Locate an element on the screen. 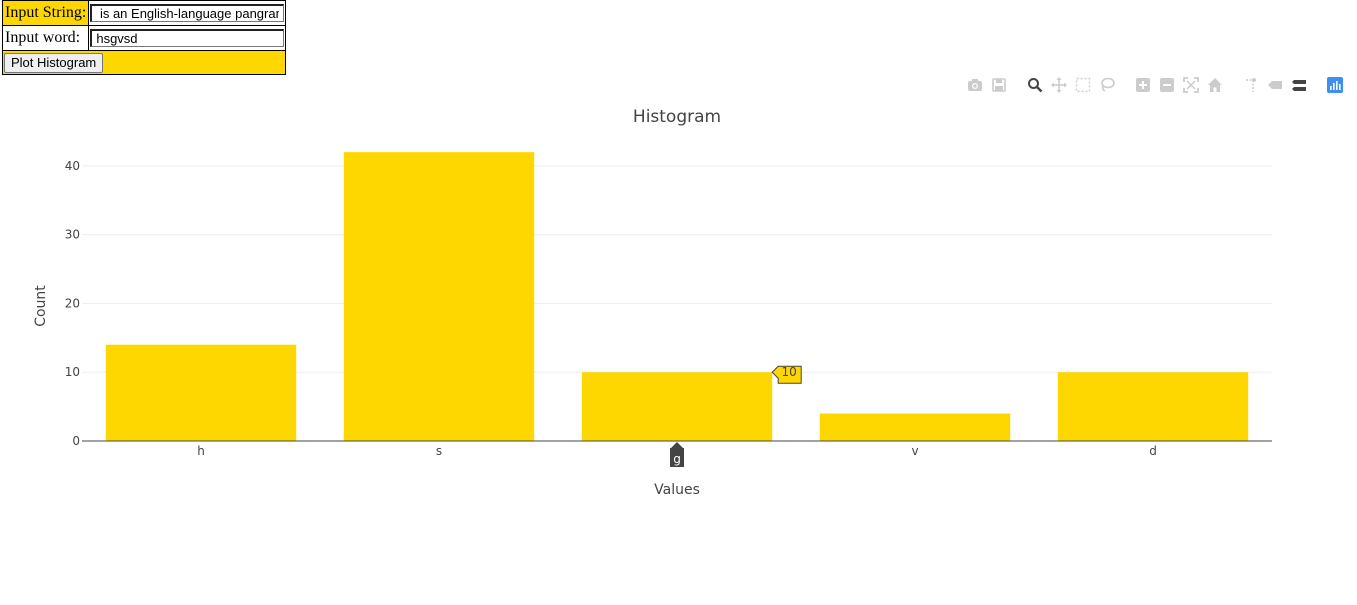 This screenshot has height=605, width=1357. modebar is located at coordinates (1149, 85).